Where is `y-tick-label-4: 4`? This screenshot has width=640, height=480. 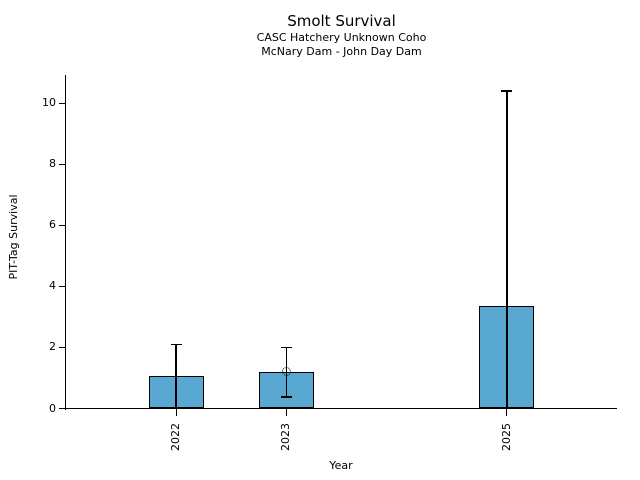
y-tick-label-4: 4 is located at coordinates (52, 286).